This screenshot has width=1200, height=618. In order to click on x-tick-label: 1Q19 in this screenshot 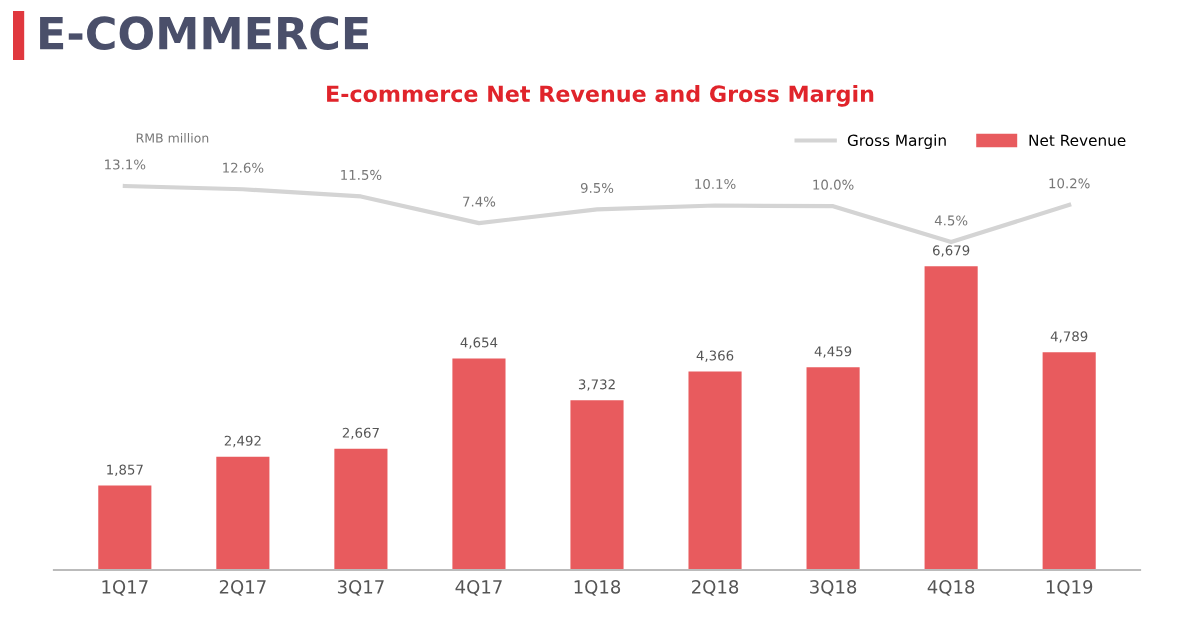, I will do `click(1069, 588)`.